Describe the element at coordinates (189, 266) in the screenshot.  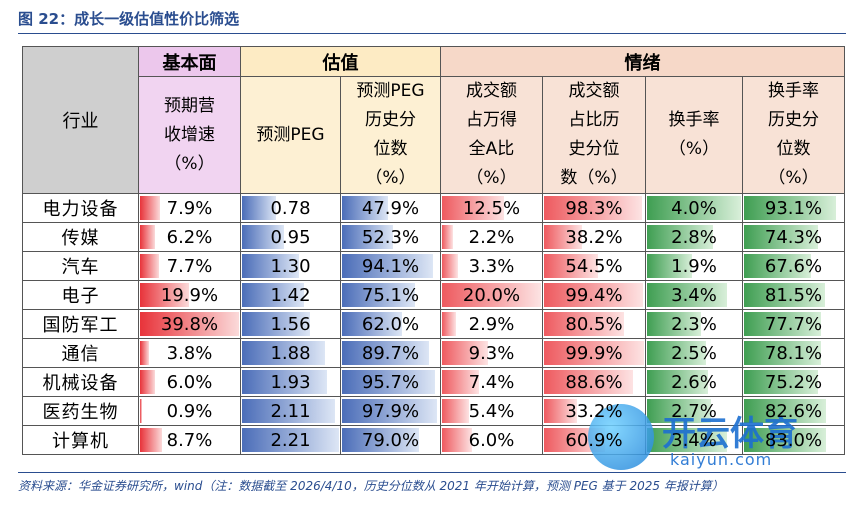
I see `cell-value: 7.7%` at that location.